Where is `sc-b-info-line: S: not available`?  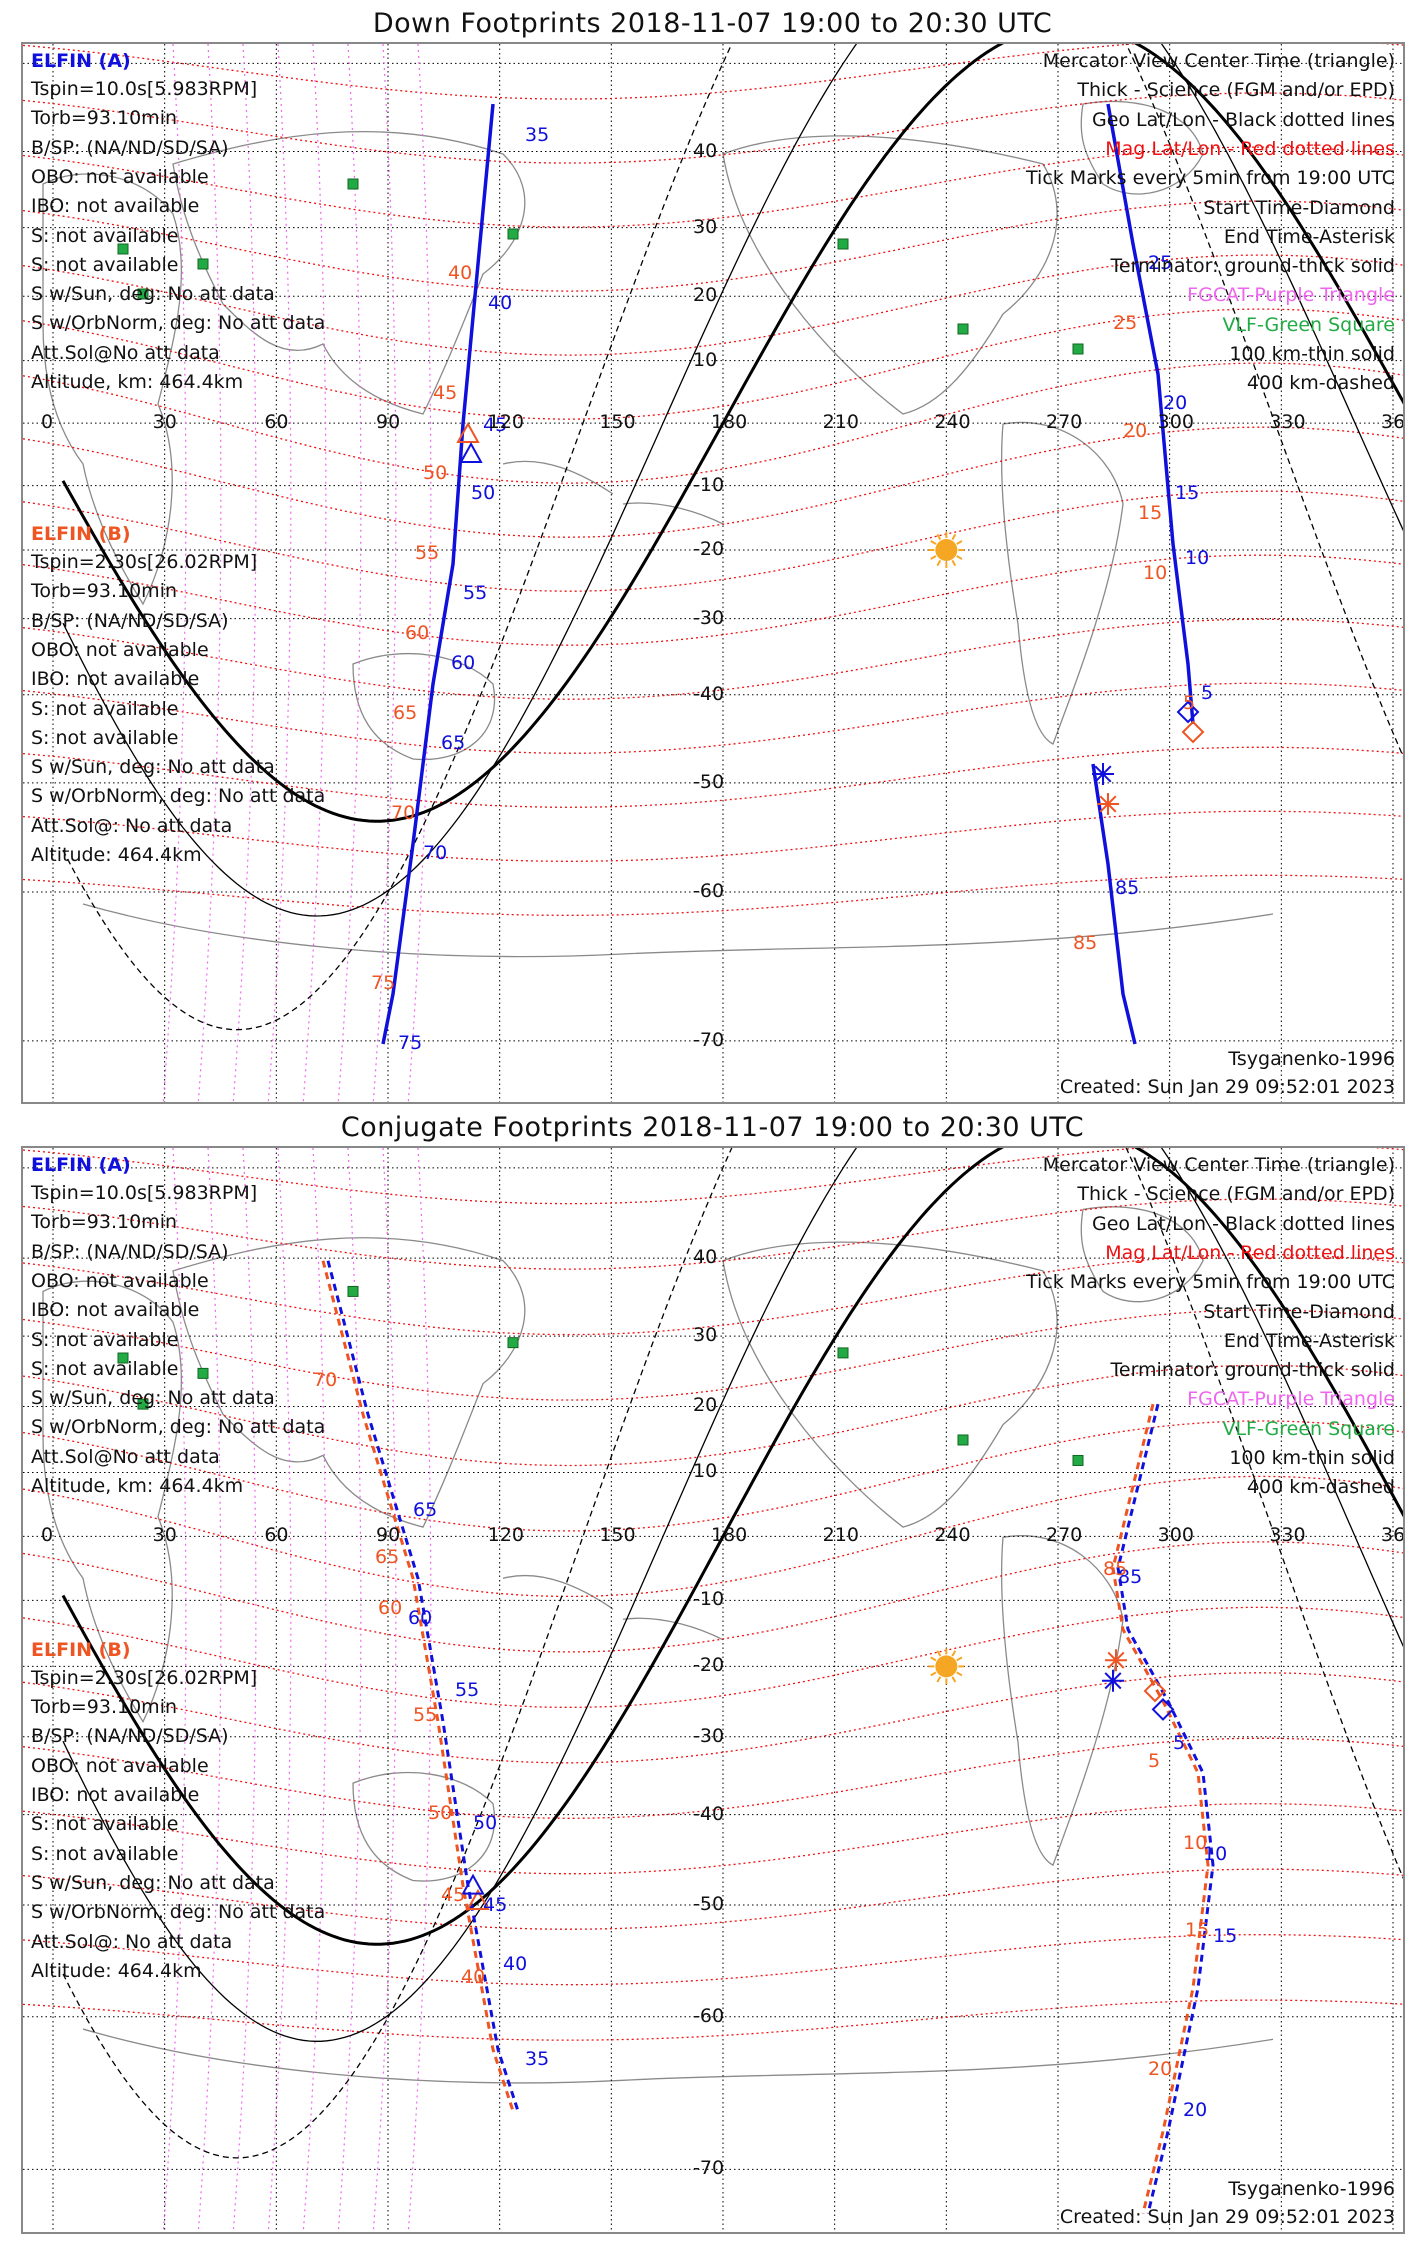 sc-b-info-line: S: not available is located at coordinates (105, 708).